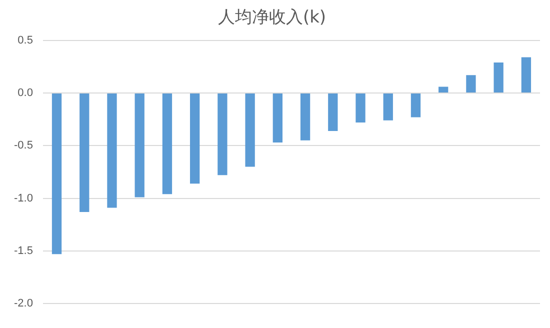  Describe the element at coordinates (23, 304) in the screenshot. I see `y-tick-label: -2.0` at that location.